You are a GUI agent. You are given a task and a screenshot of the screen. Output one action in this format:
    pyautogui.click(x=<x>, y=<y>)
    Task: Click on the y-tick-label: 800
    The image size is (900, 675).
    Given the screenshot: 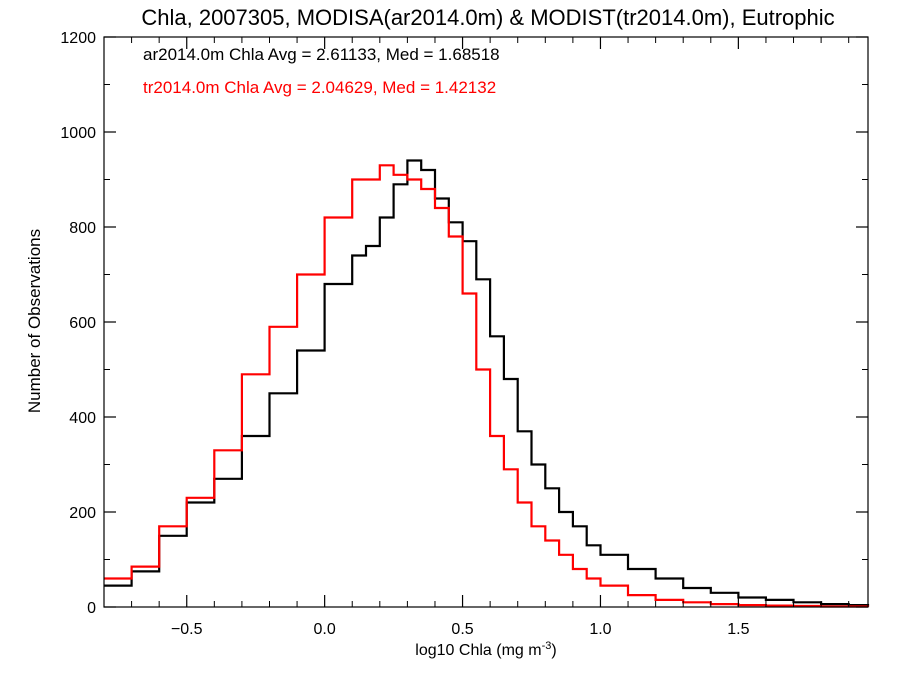 What is the action you would take?
    pyautogui.click(x=82, y=228)
    